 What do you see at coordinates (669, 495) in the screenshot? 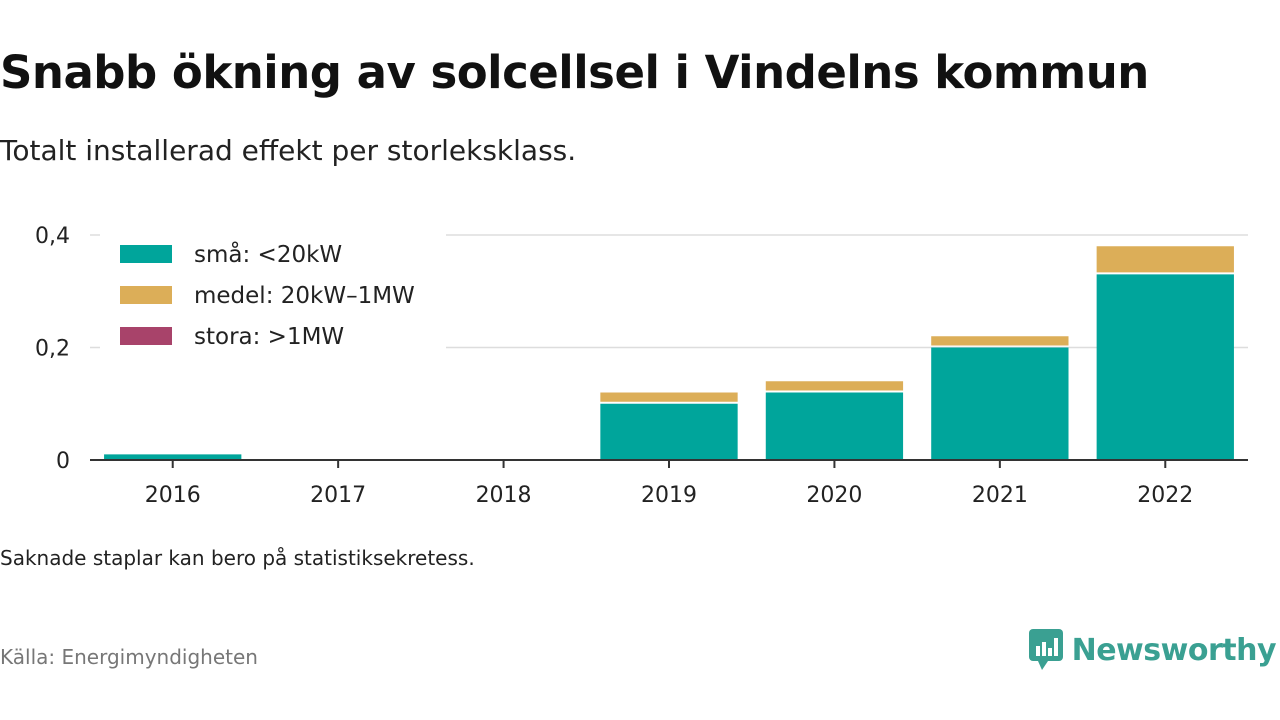
I see `x-tick-label: 2019` at bounding box center [669, 495].